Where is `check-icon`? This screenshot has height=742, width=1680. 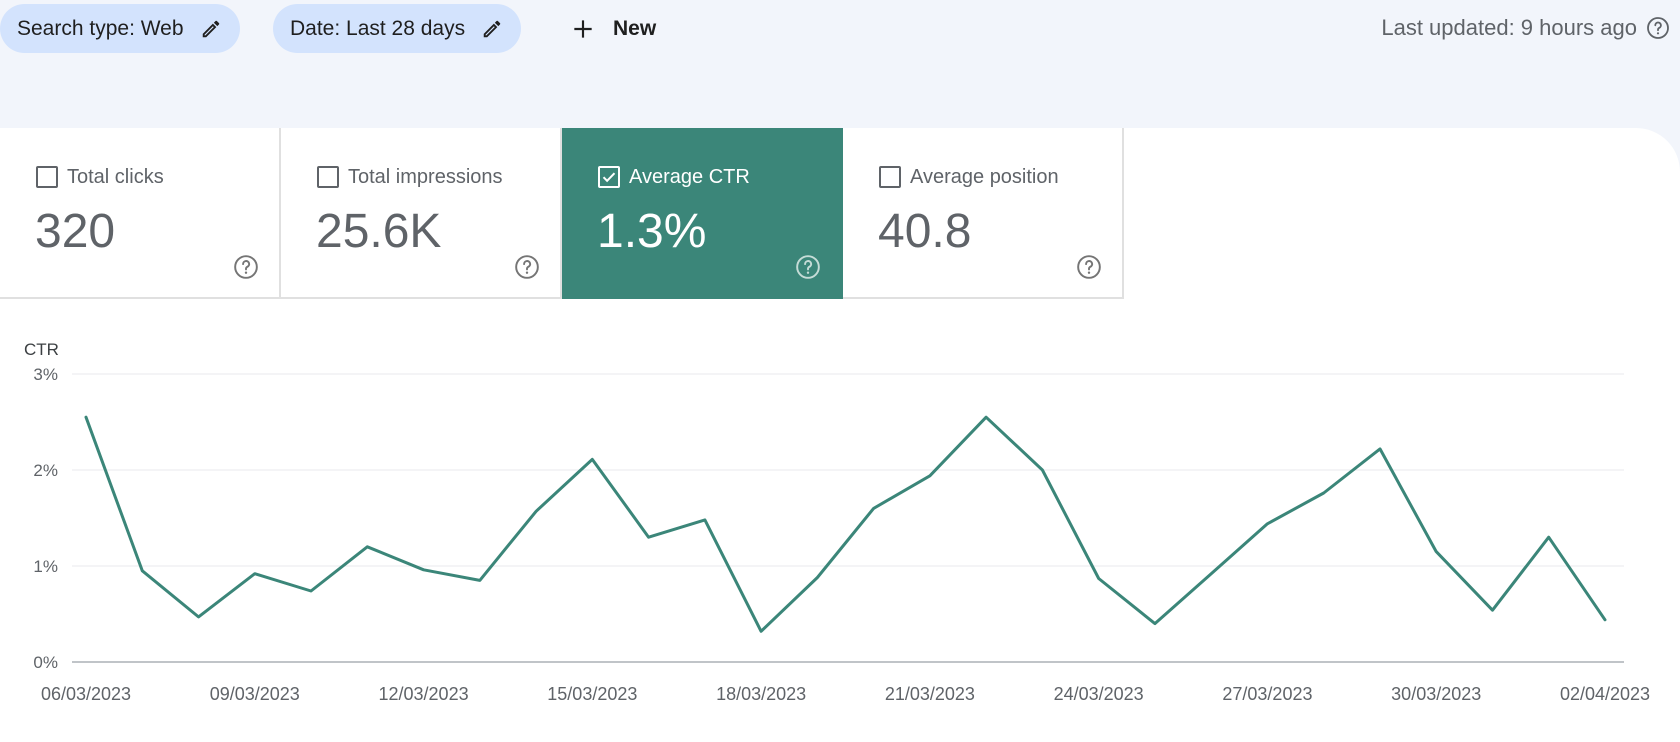
check-icon is located at coordinates (609, 177).